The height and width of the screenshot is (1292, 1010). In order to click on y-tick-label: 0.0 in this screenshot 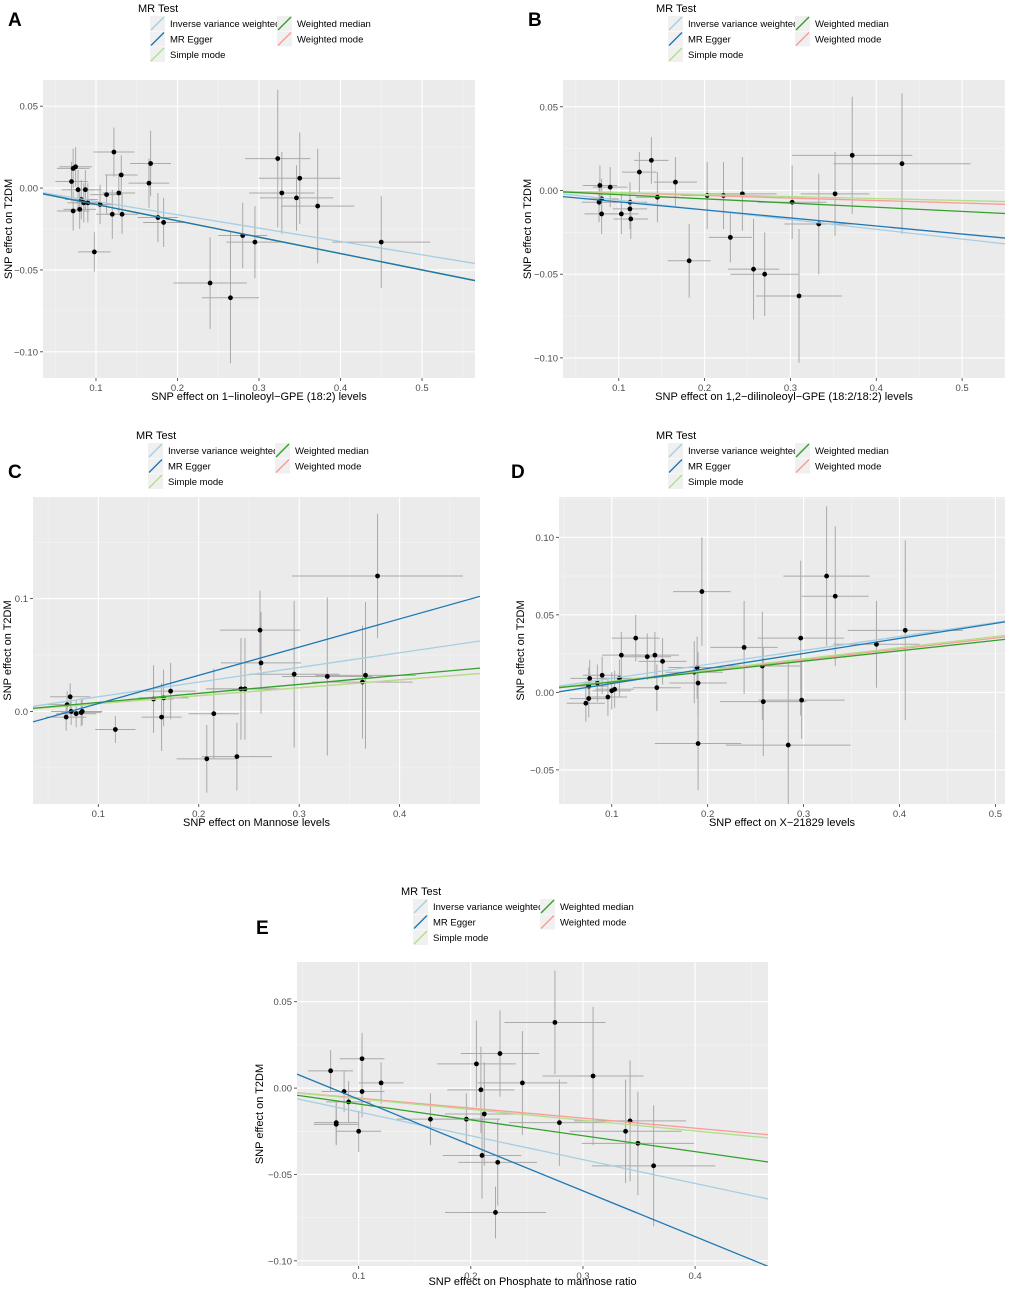, I will do `click(21, 712)`.